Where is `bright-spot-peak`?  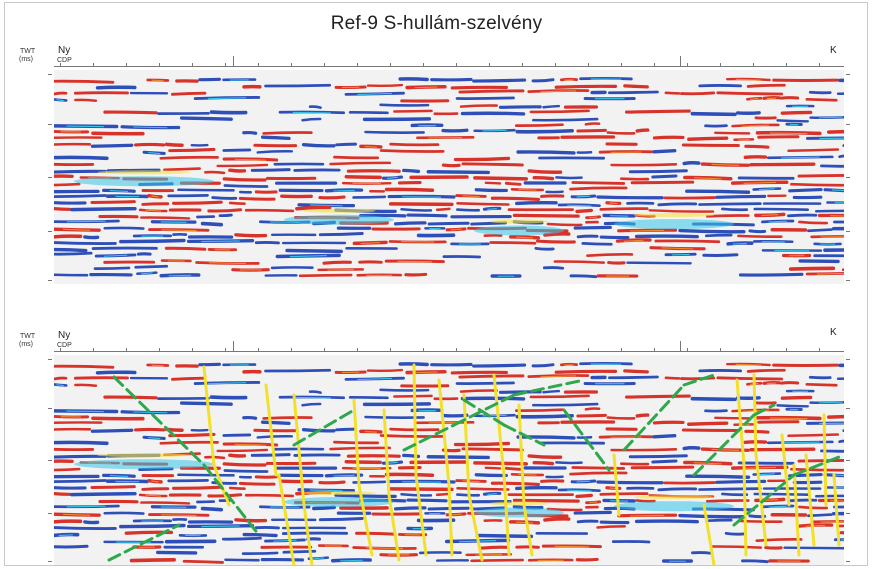 bright-spot-peak is located at coordinates (519, 221).